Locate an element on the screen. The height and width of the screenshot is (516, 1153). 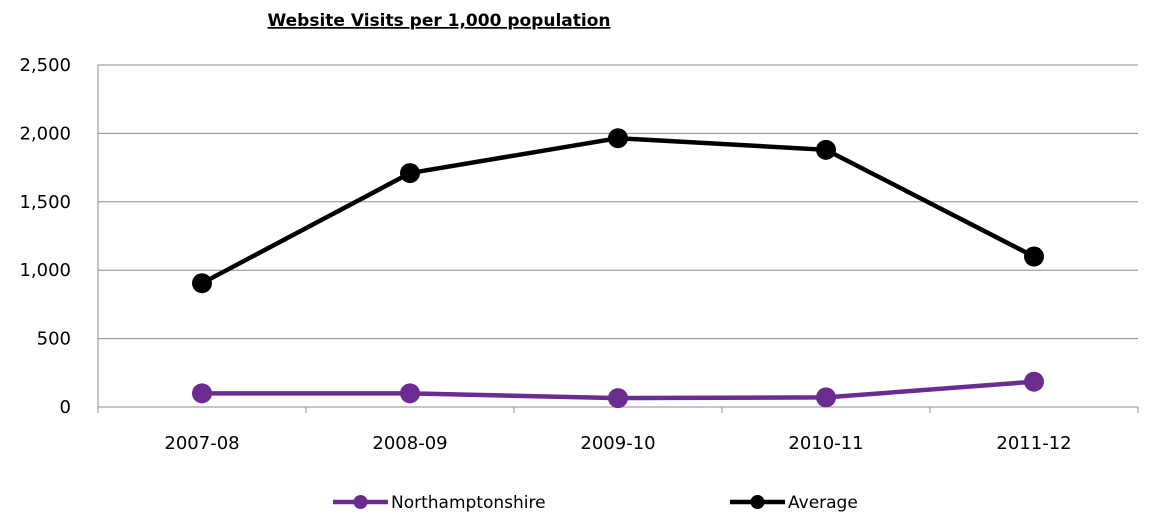
x-tick-label: 2008-09 is located at coordinates (409, 443).